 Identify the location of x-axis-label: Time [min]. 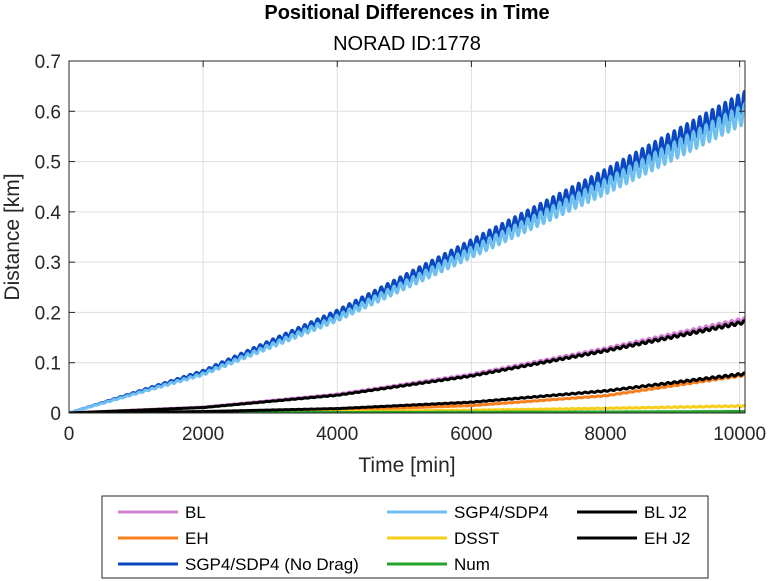
(406, 465).